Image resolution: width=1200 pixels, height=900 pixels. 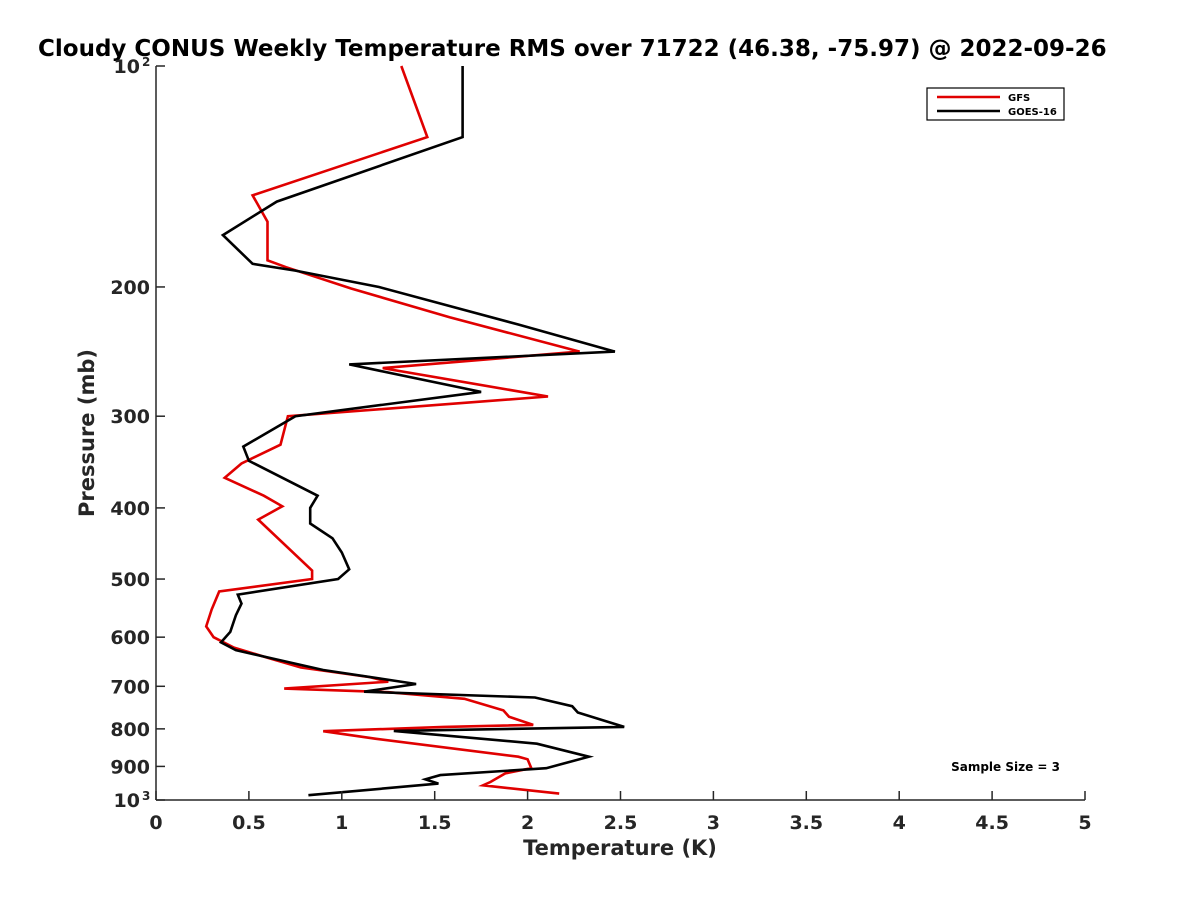 I want to click on x-tick-label: 4.5, so click(x=992, y=823).